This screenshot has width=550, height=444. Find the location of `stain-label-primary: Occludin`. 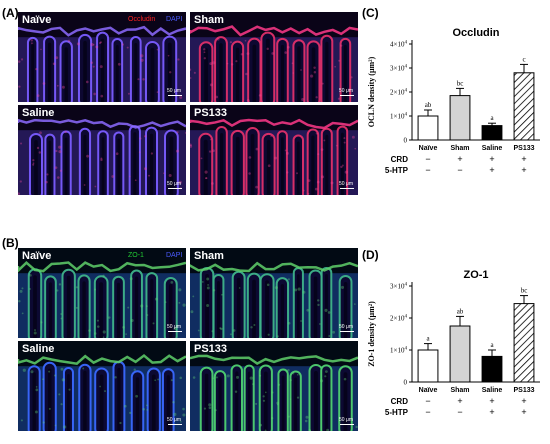

stain-label-primary: Occludin is located at coordinates (142, 19).